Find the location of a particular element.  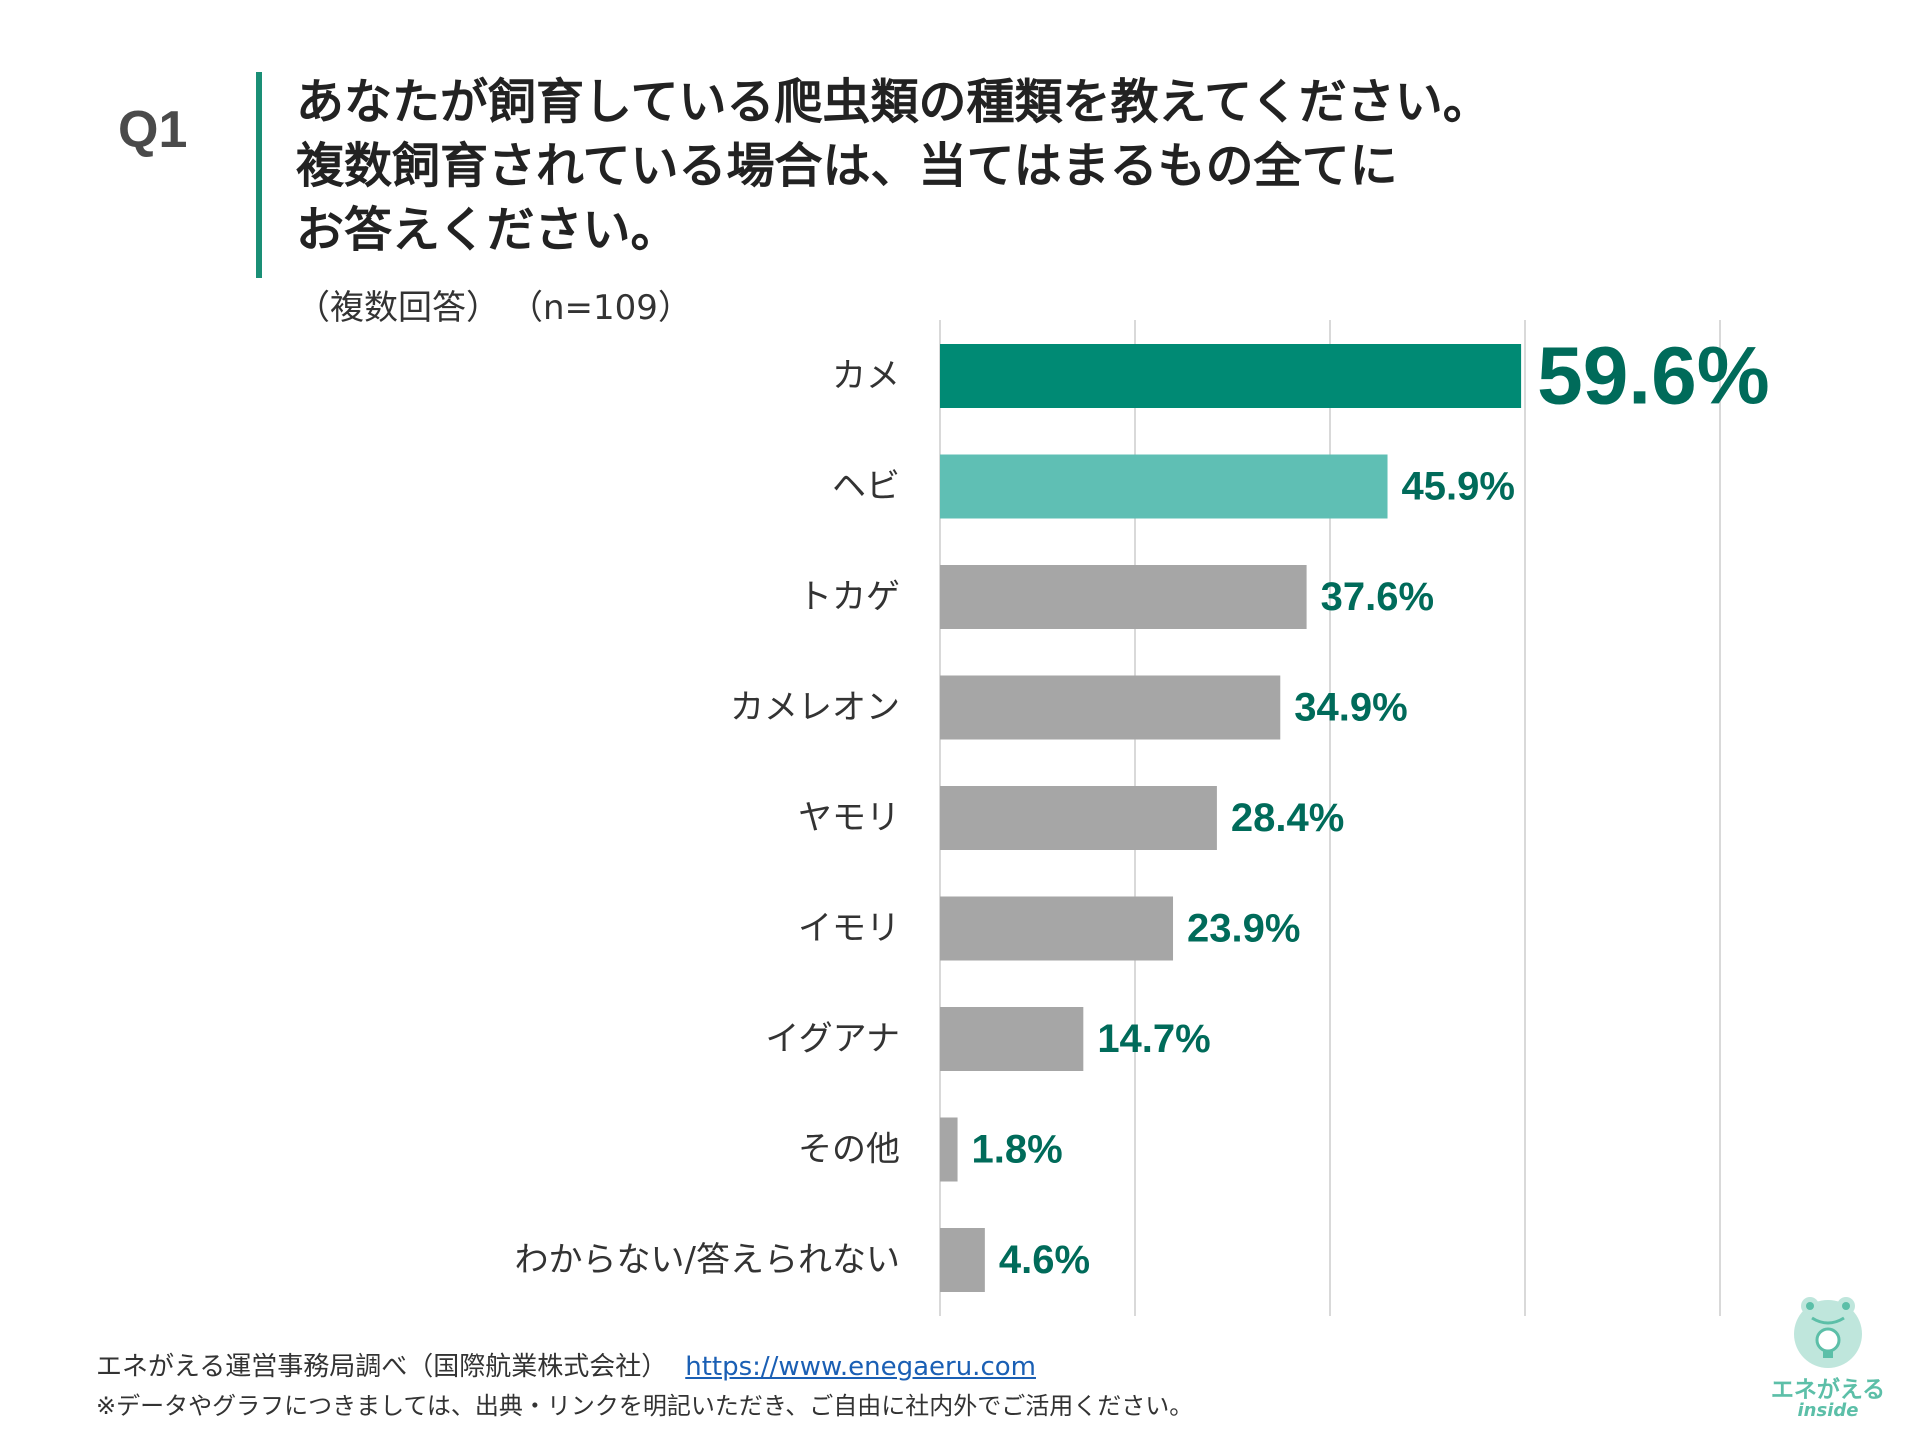

data-label: 45.9% is located at coordinates (1458, 487).